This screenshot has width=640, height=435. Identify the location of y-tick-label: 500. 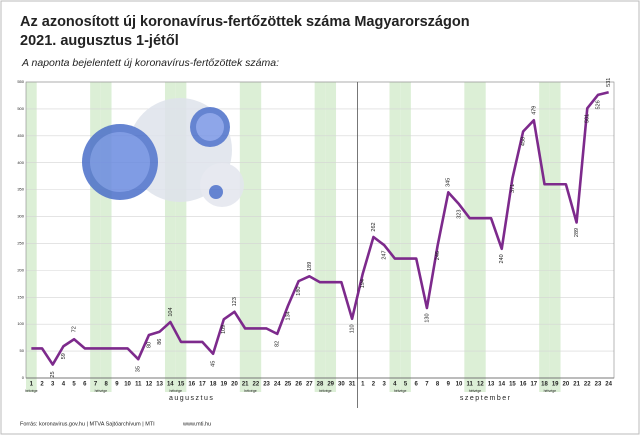
(20, 108).